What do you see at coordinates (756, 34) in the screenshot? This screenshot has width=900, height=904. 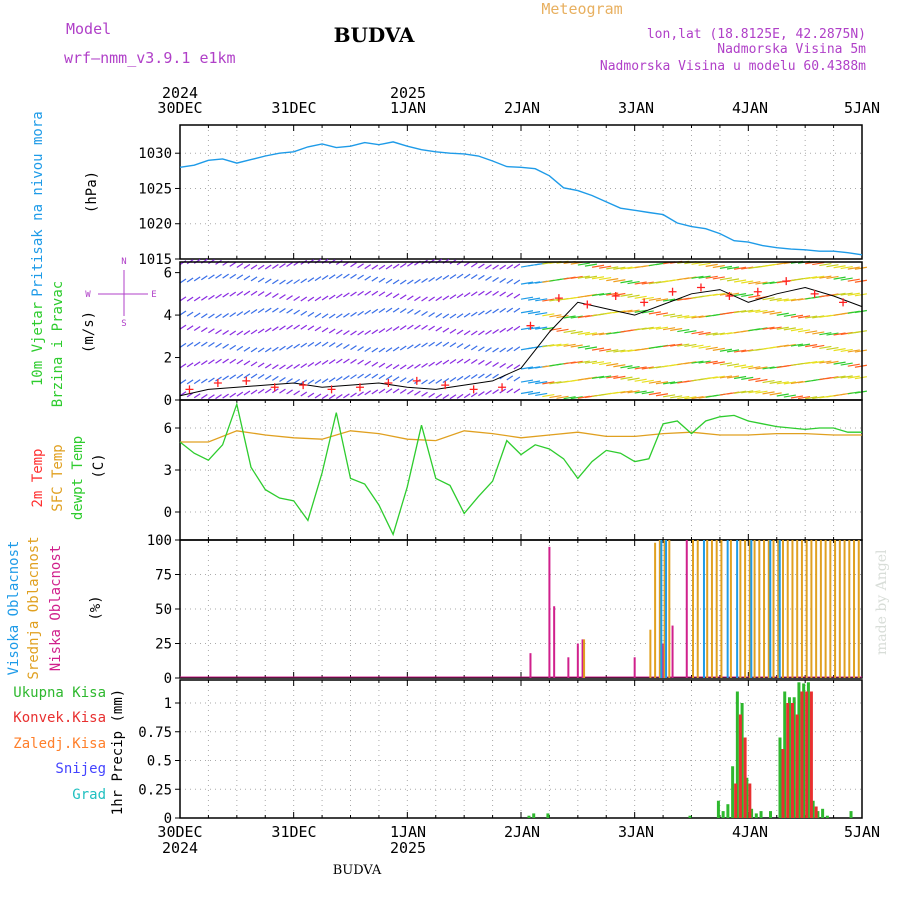 I see `lonlat-label: lon,lat (18.8125E, 42.2875N)` at bounding box center [756, 34].